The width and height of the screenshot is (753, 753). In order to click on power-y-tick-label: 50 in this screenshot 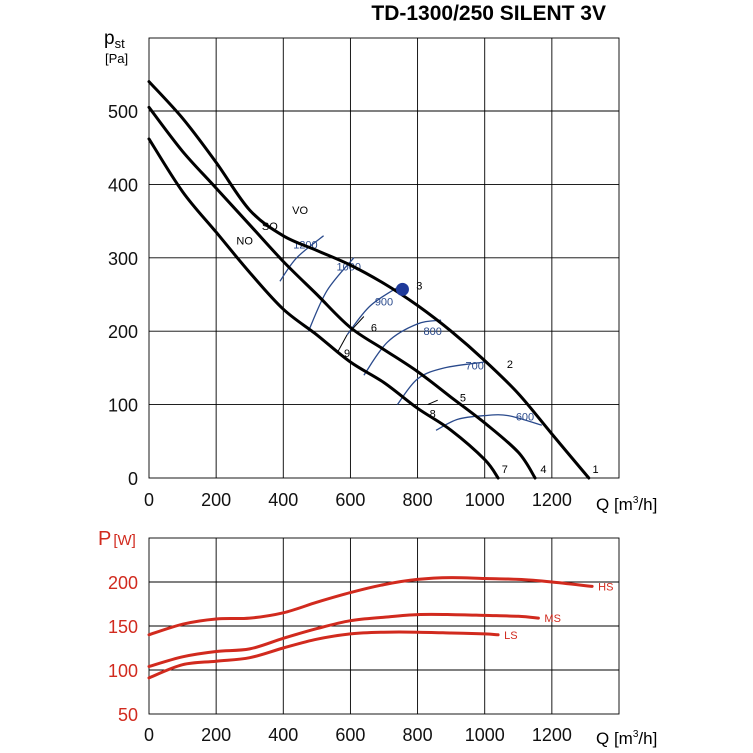, I will do `click(128, 715)`.